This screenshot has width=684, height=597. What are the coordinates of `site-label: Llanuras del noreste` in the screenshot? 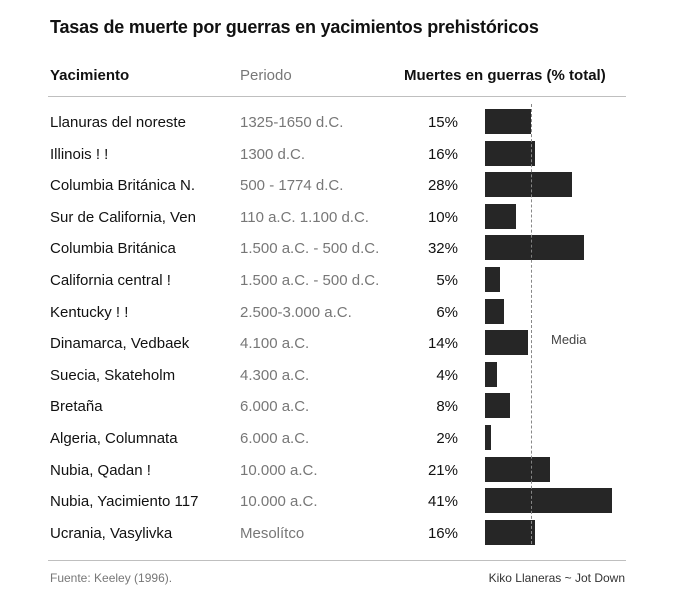 It's located at (118, 122).